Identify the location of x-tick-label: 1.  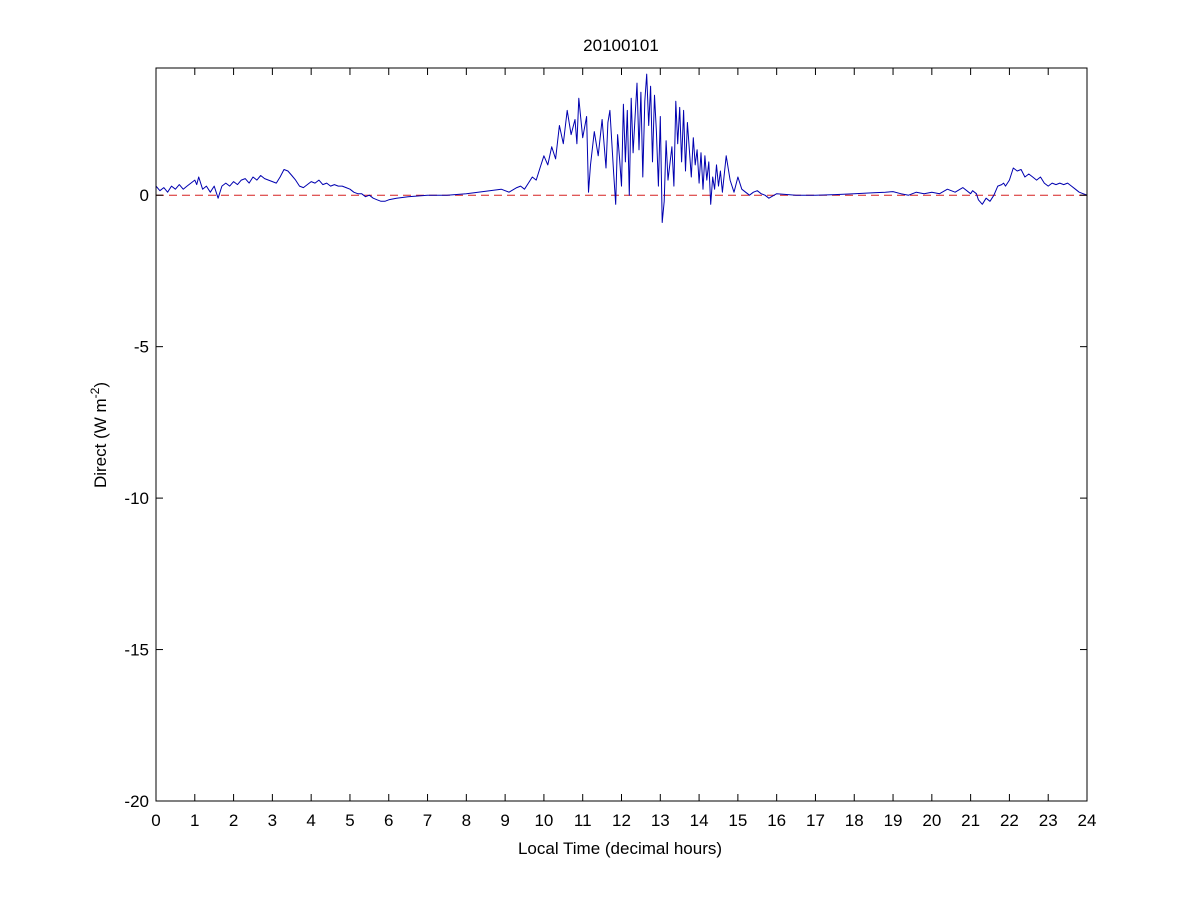
(194, 820).